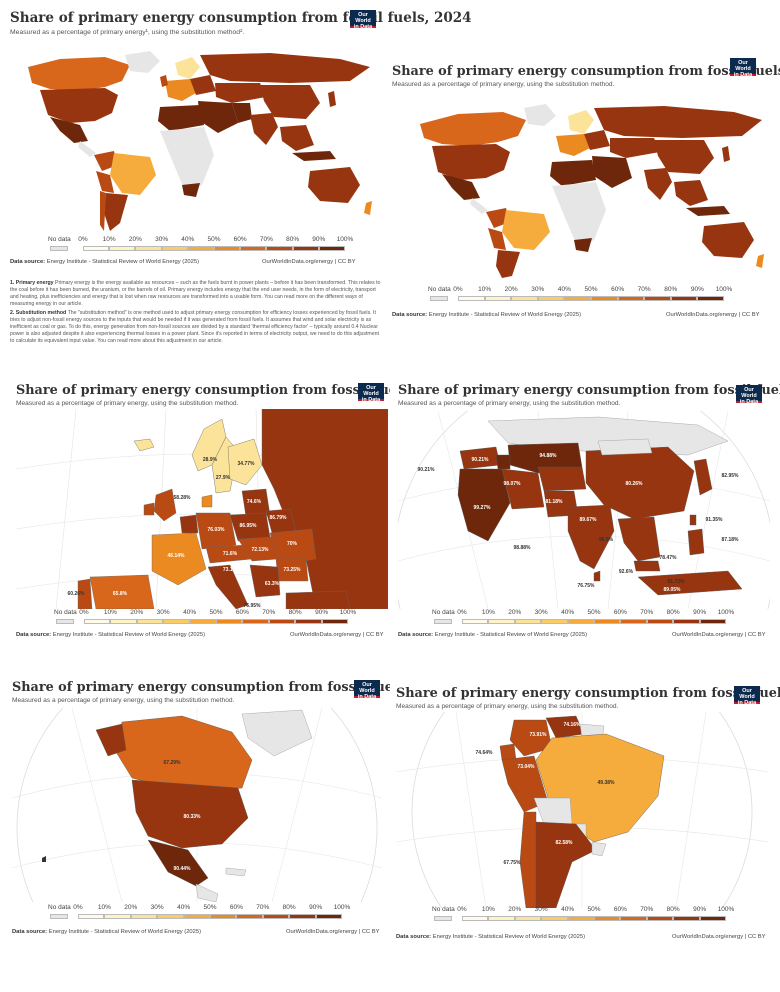 The width and height of the screenshot is (780, 992). Describe the element at coordinates (573, 145) in the screenshot. I see `region-w-europe` at that location.